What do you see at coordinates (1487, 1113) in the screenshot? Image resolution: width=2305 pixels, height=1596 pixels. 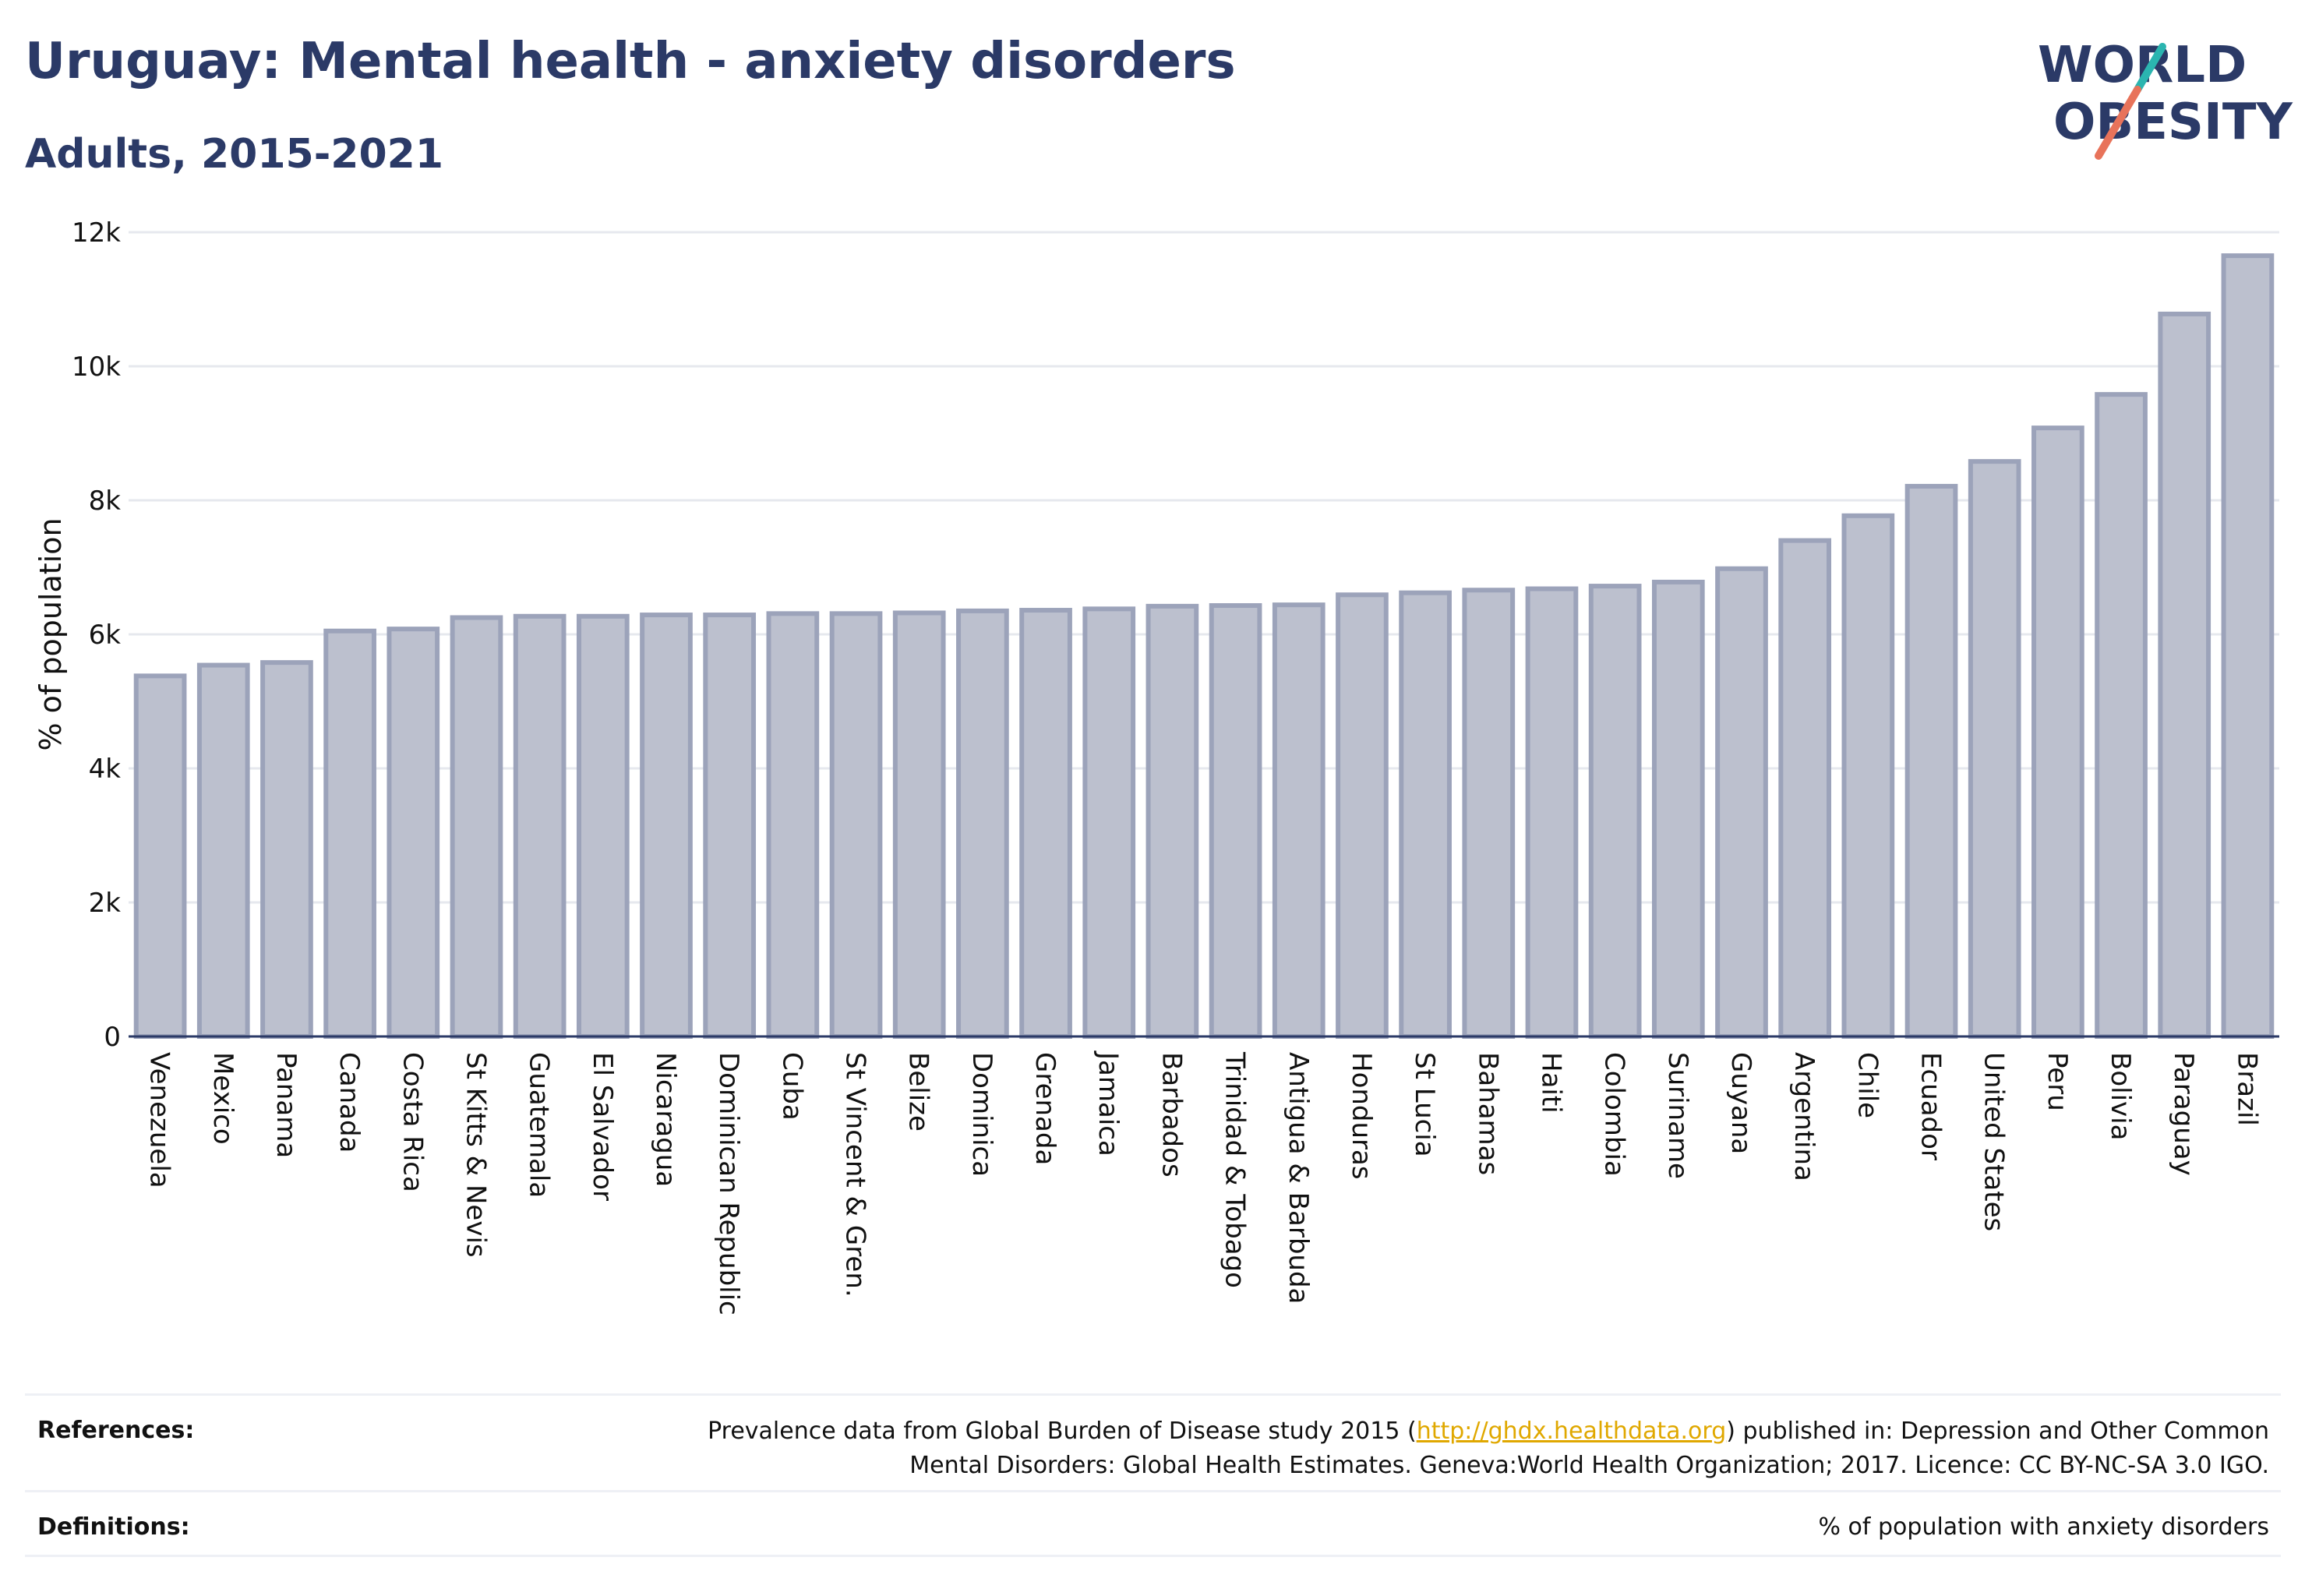 I see `x-tick-label: Bahamas` at bounding box center [1487, 1113].